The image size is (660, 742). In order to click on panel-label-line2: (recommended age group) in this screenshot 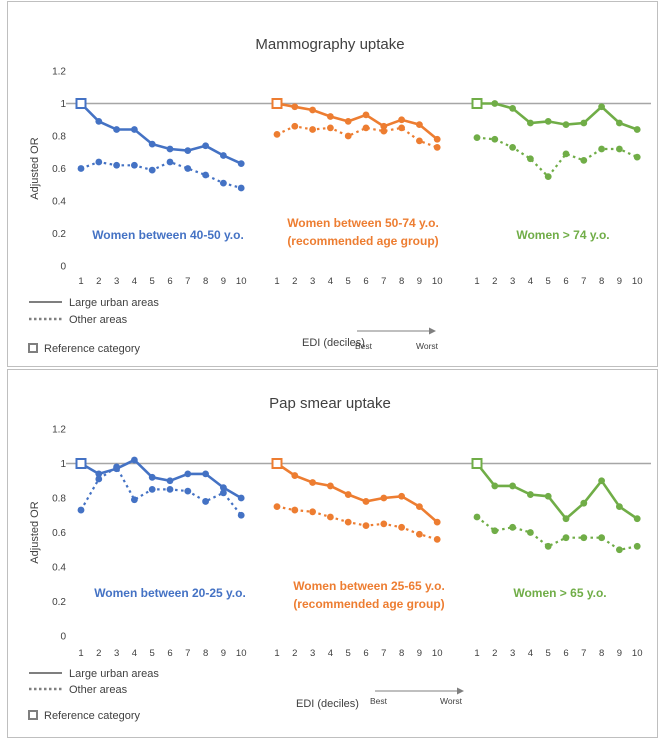, I will do `click(362, 241)`.